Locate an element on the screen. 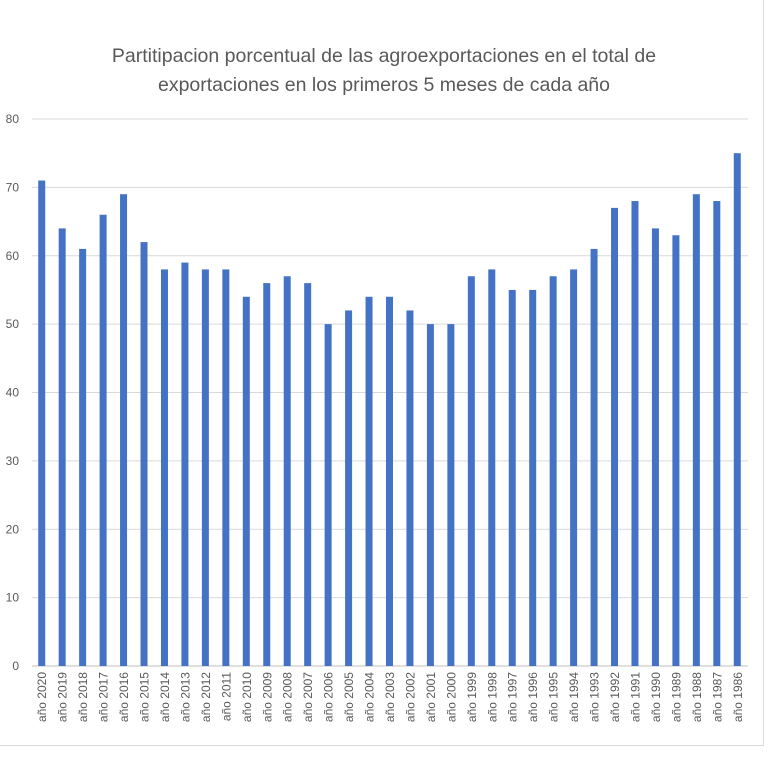 This screenshot has height=768, width=768. x-tick-label: año 2018 is located at coordinates (83, 697).